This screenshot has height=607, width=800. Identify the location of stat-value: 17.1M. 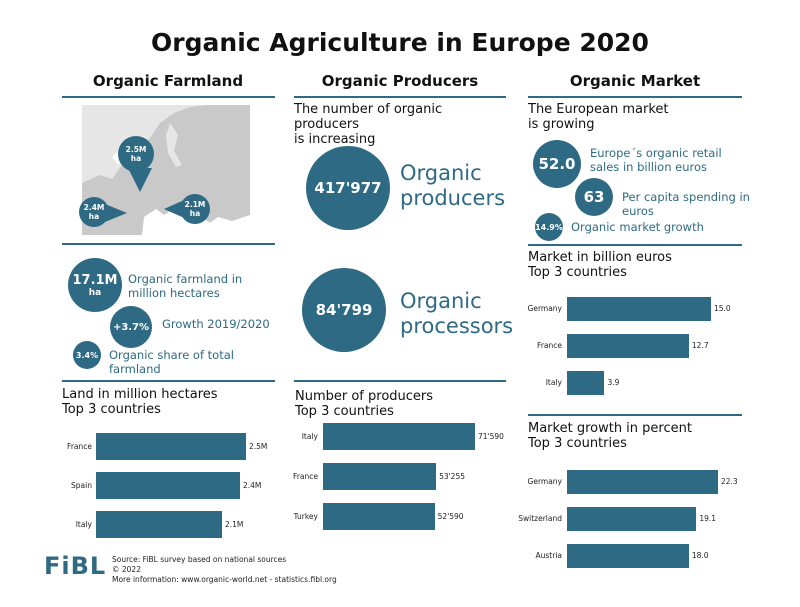
(95, 280).